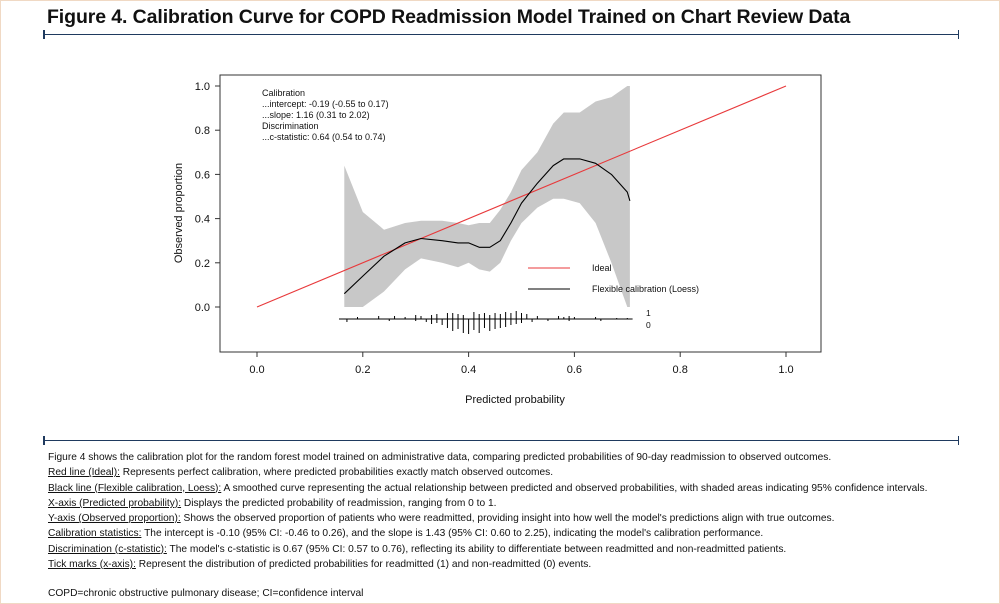 Image resolution: width=1000 pixels, height=604 pixels. I want to click on y-tick-label: 0.8, so click(202, 131).